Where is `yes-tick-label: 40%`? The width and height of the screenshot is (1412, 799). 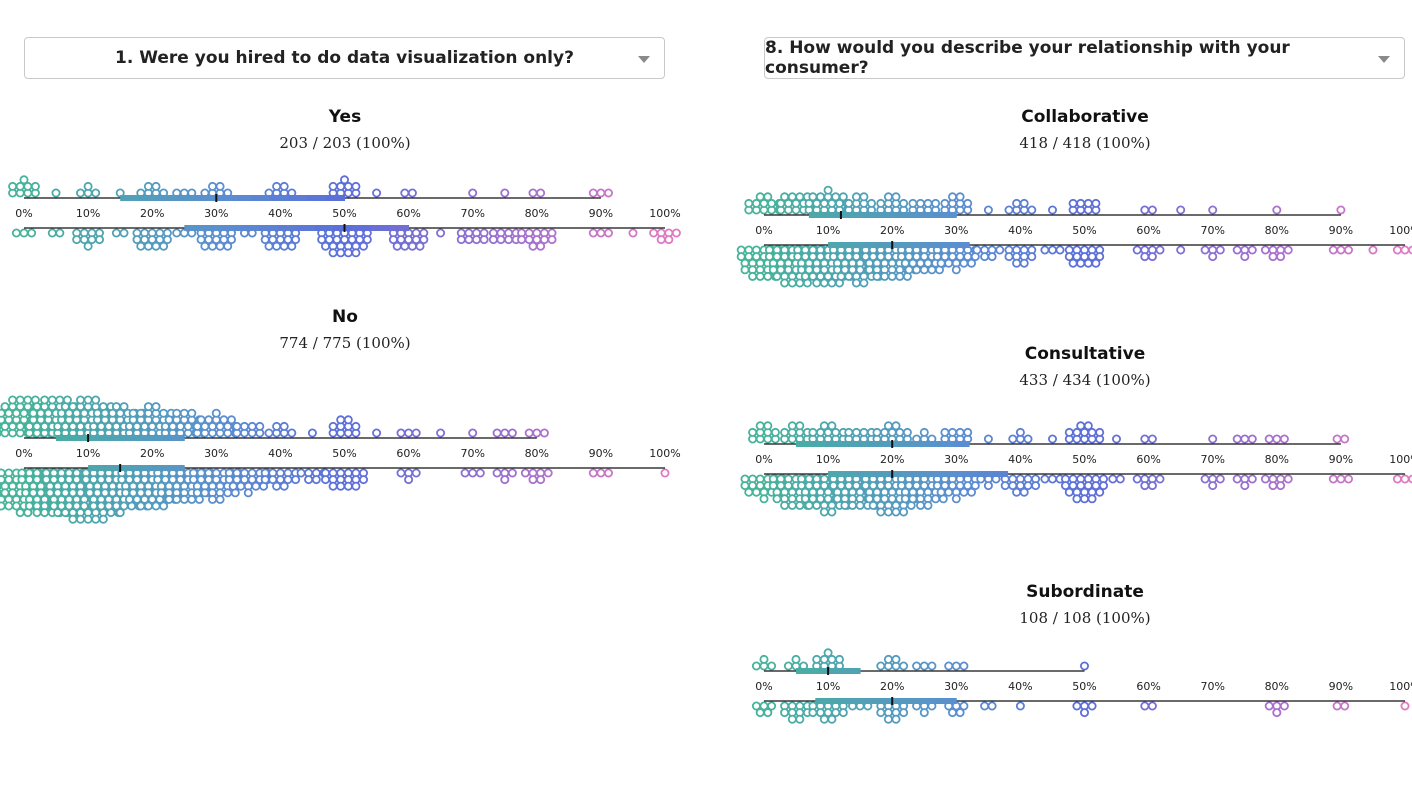 yes-tick-label: 40% is located at coordinates (280, 213).